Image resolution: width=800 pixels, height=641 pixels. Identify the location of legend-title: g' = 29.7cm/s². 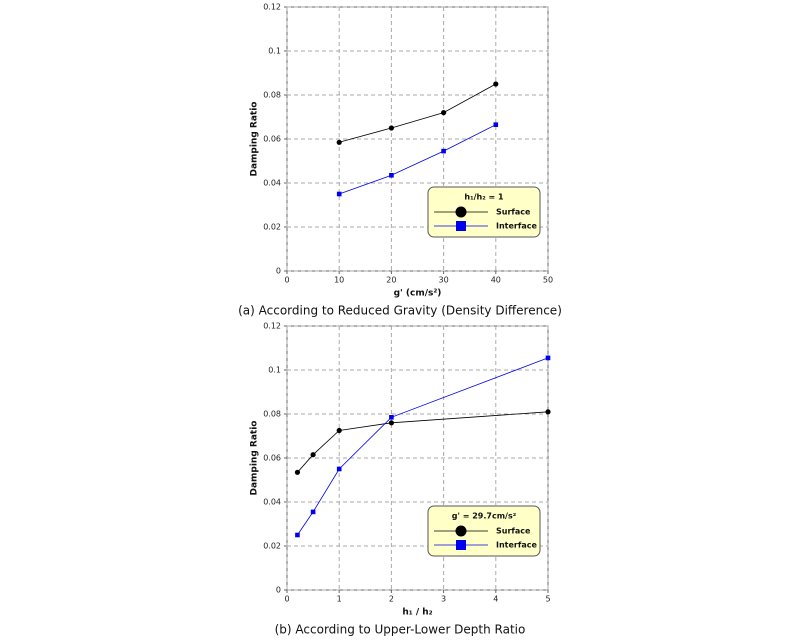
(484, 516).